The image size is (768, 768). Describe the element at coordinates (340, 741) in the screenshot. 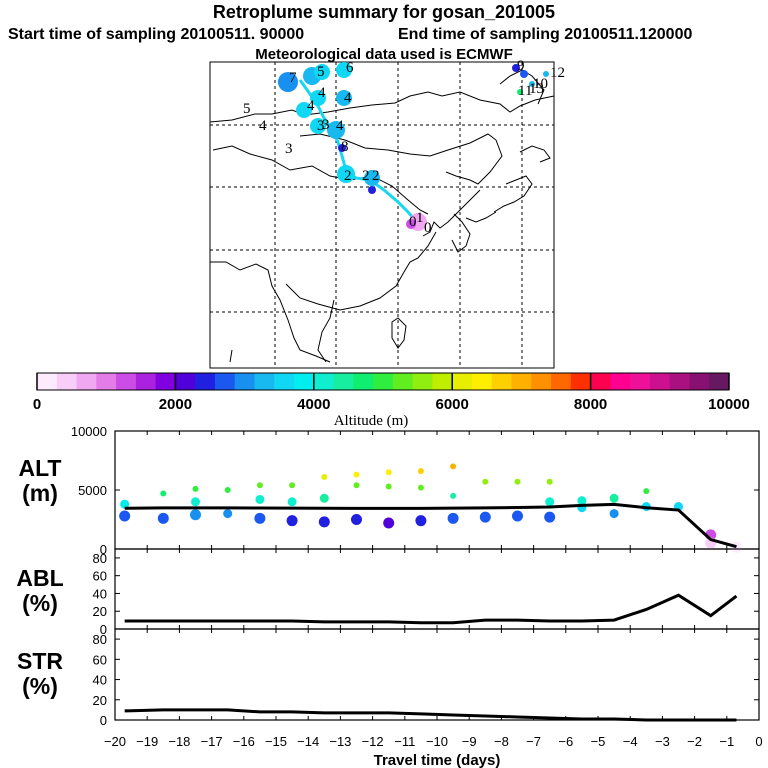

I see `x-tick-label: −13` at that location.